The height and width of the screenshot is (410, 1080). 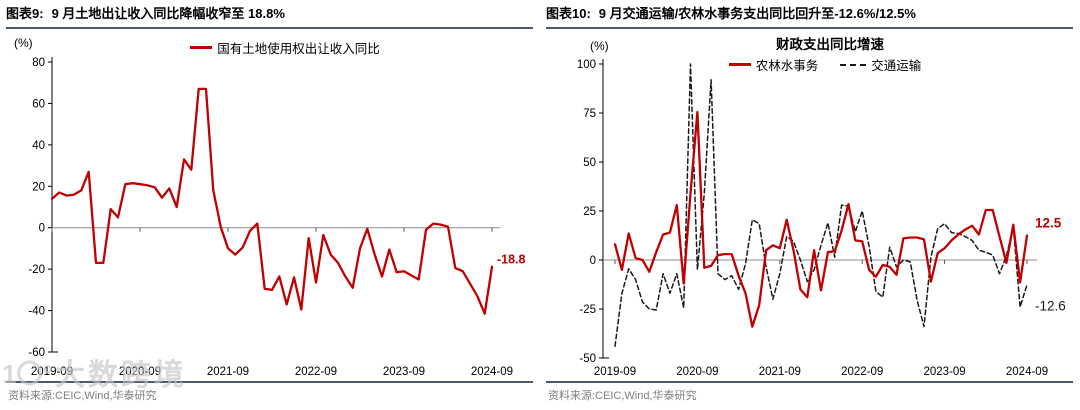 I want to click on legend-label: 农林水事务, so click(x=787, y=66).